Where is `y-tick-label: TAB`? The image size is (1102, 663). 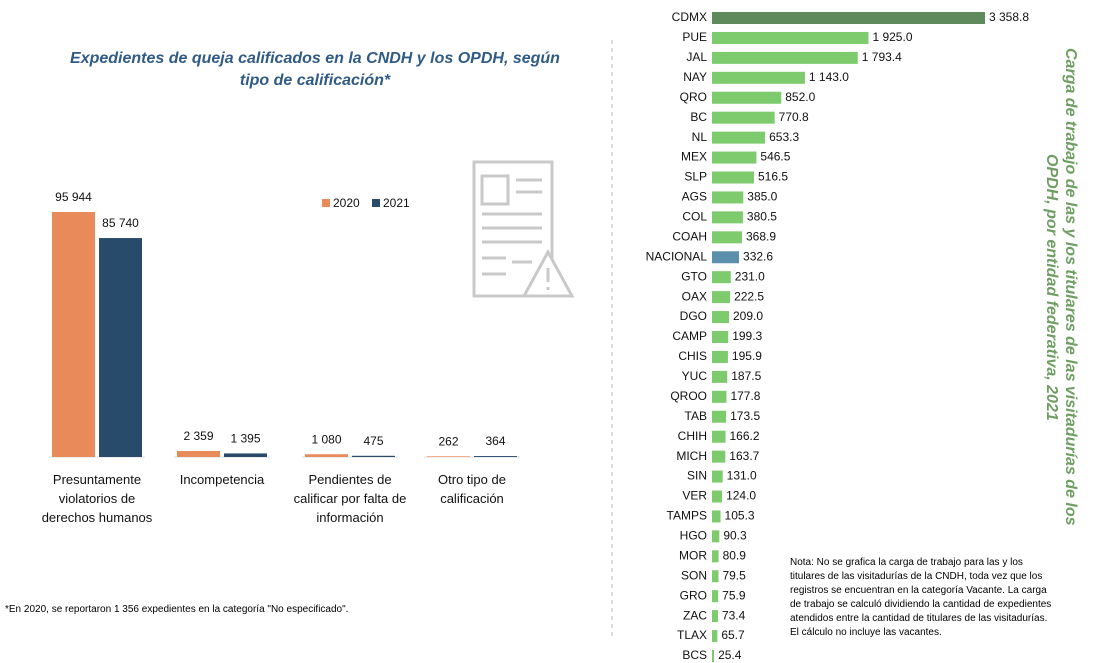
y-tick-label: TAB is located at coordinates (696, 416).